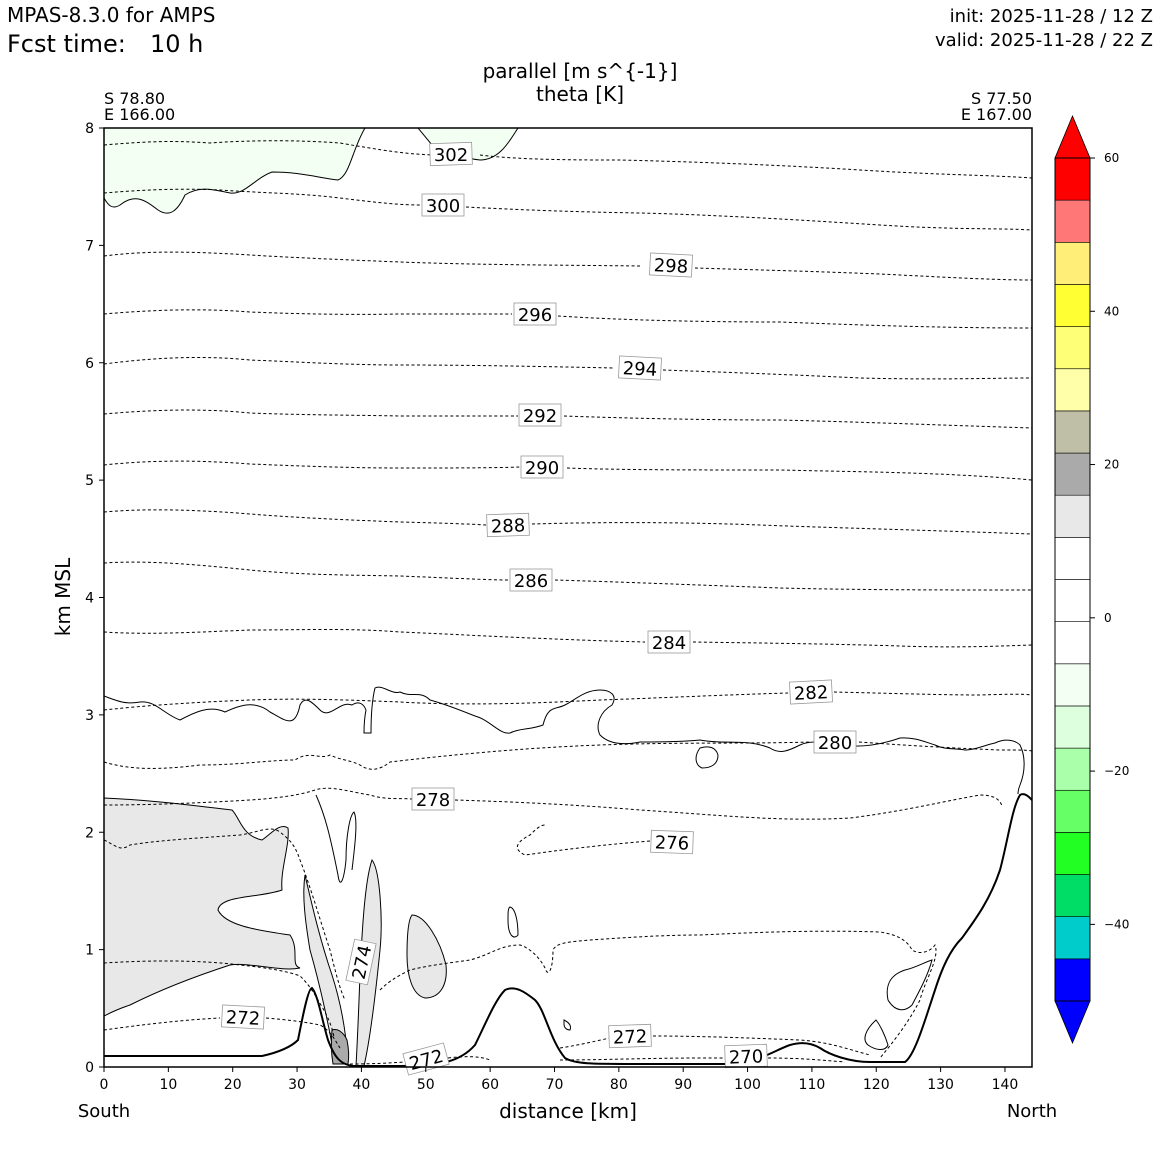 The width and height of the screenshot is (1160, 1160). I want to click on theta-label-290: 290, so click(542, 467).